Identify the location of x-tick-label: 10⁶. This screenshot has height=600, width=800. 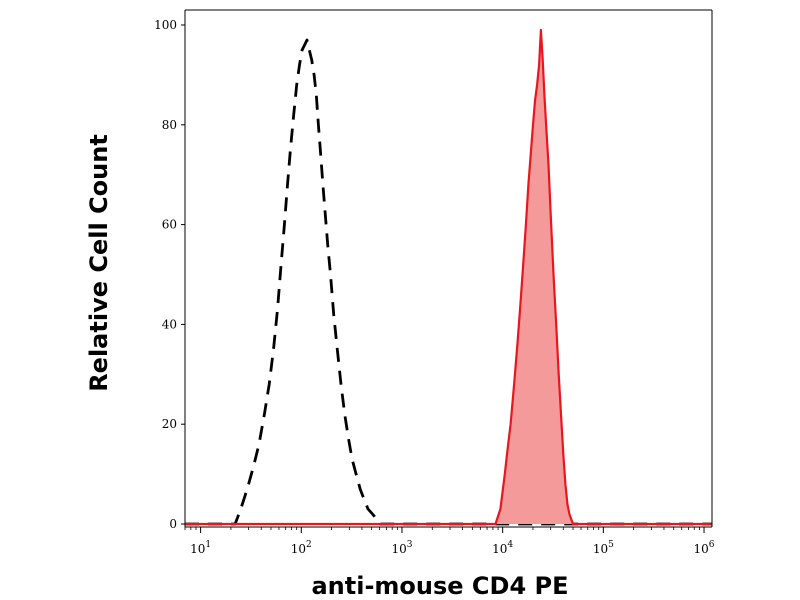
(704, 548).